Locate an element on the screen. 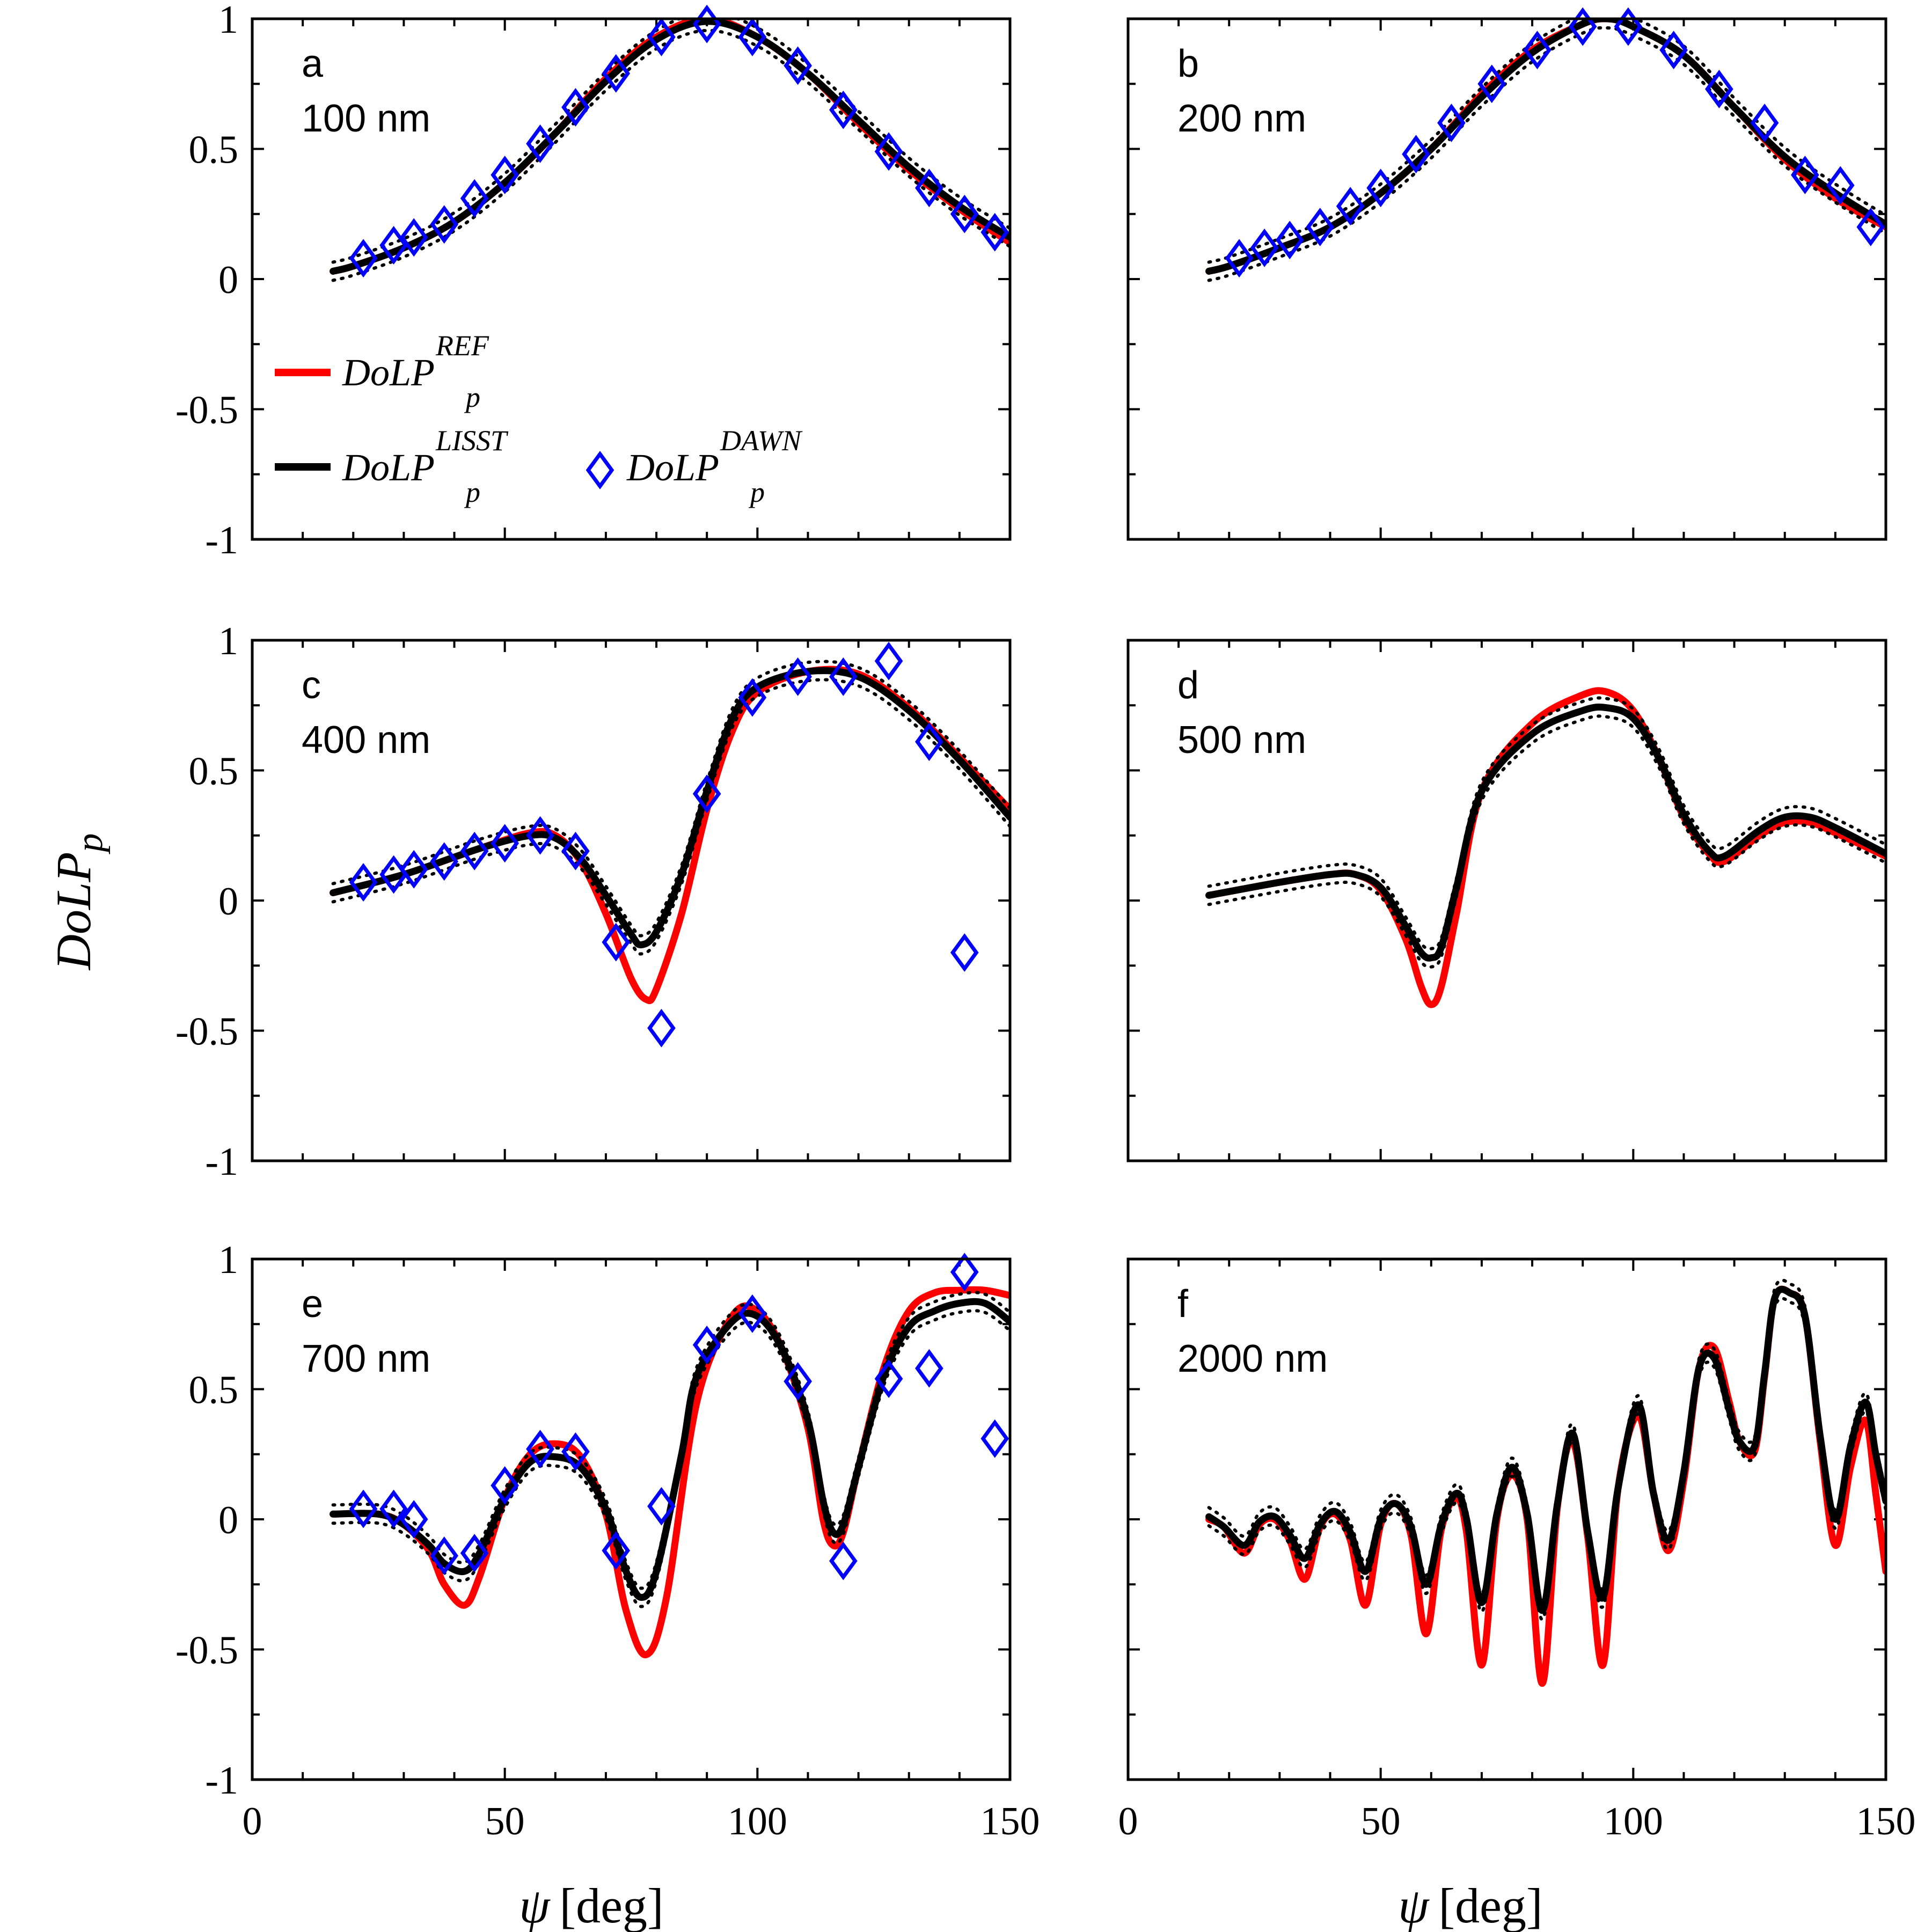  legend: DoLPREF p DoLPLISST p DoLPDAWN p is located at coordinates (539, 419).